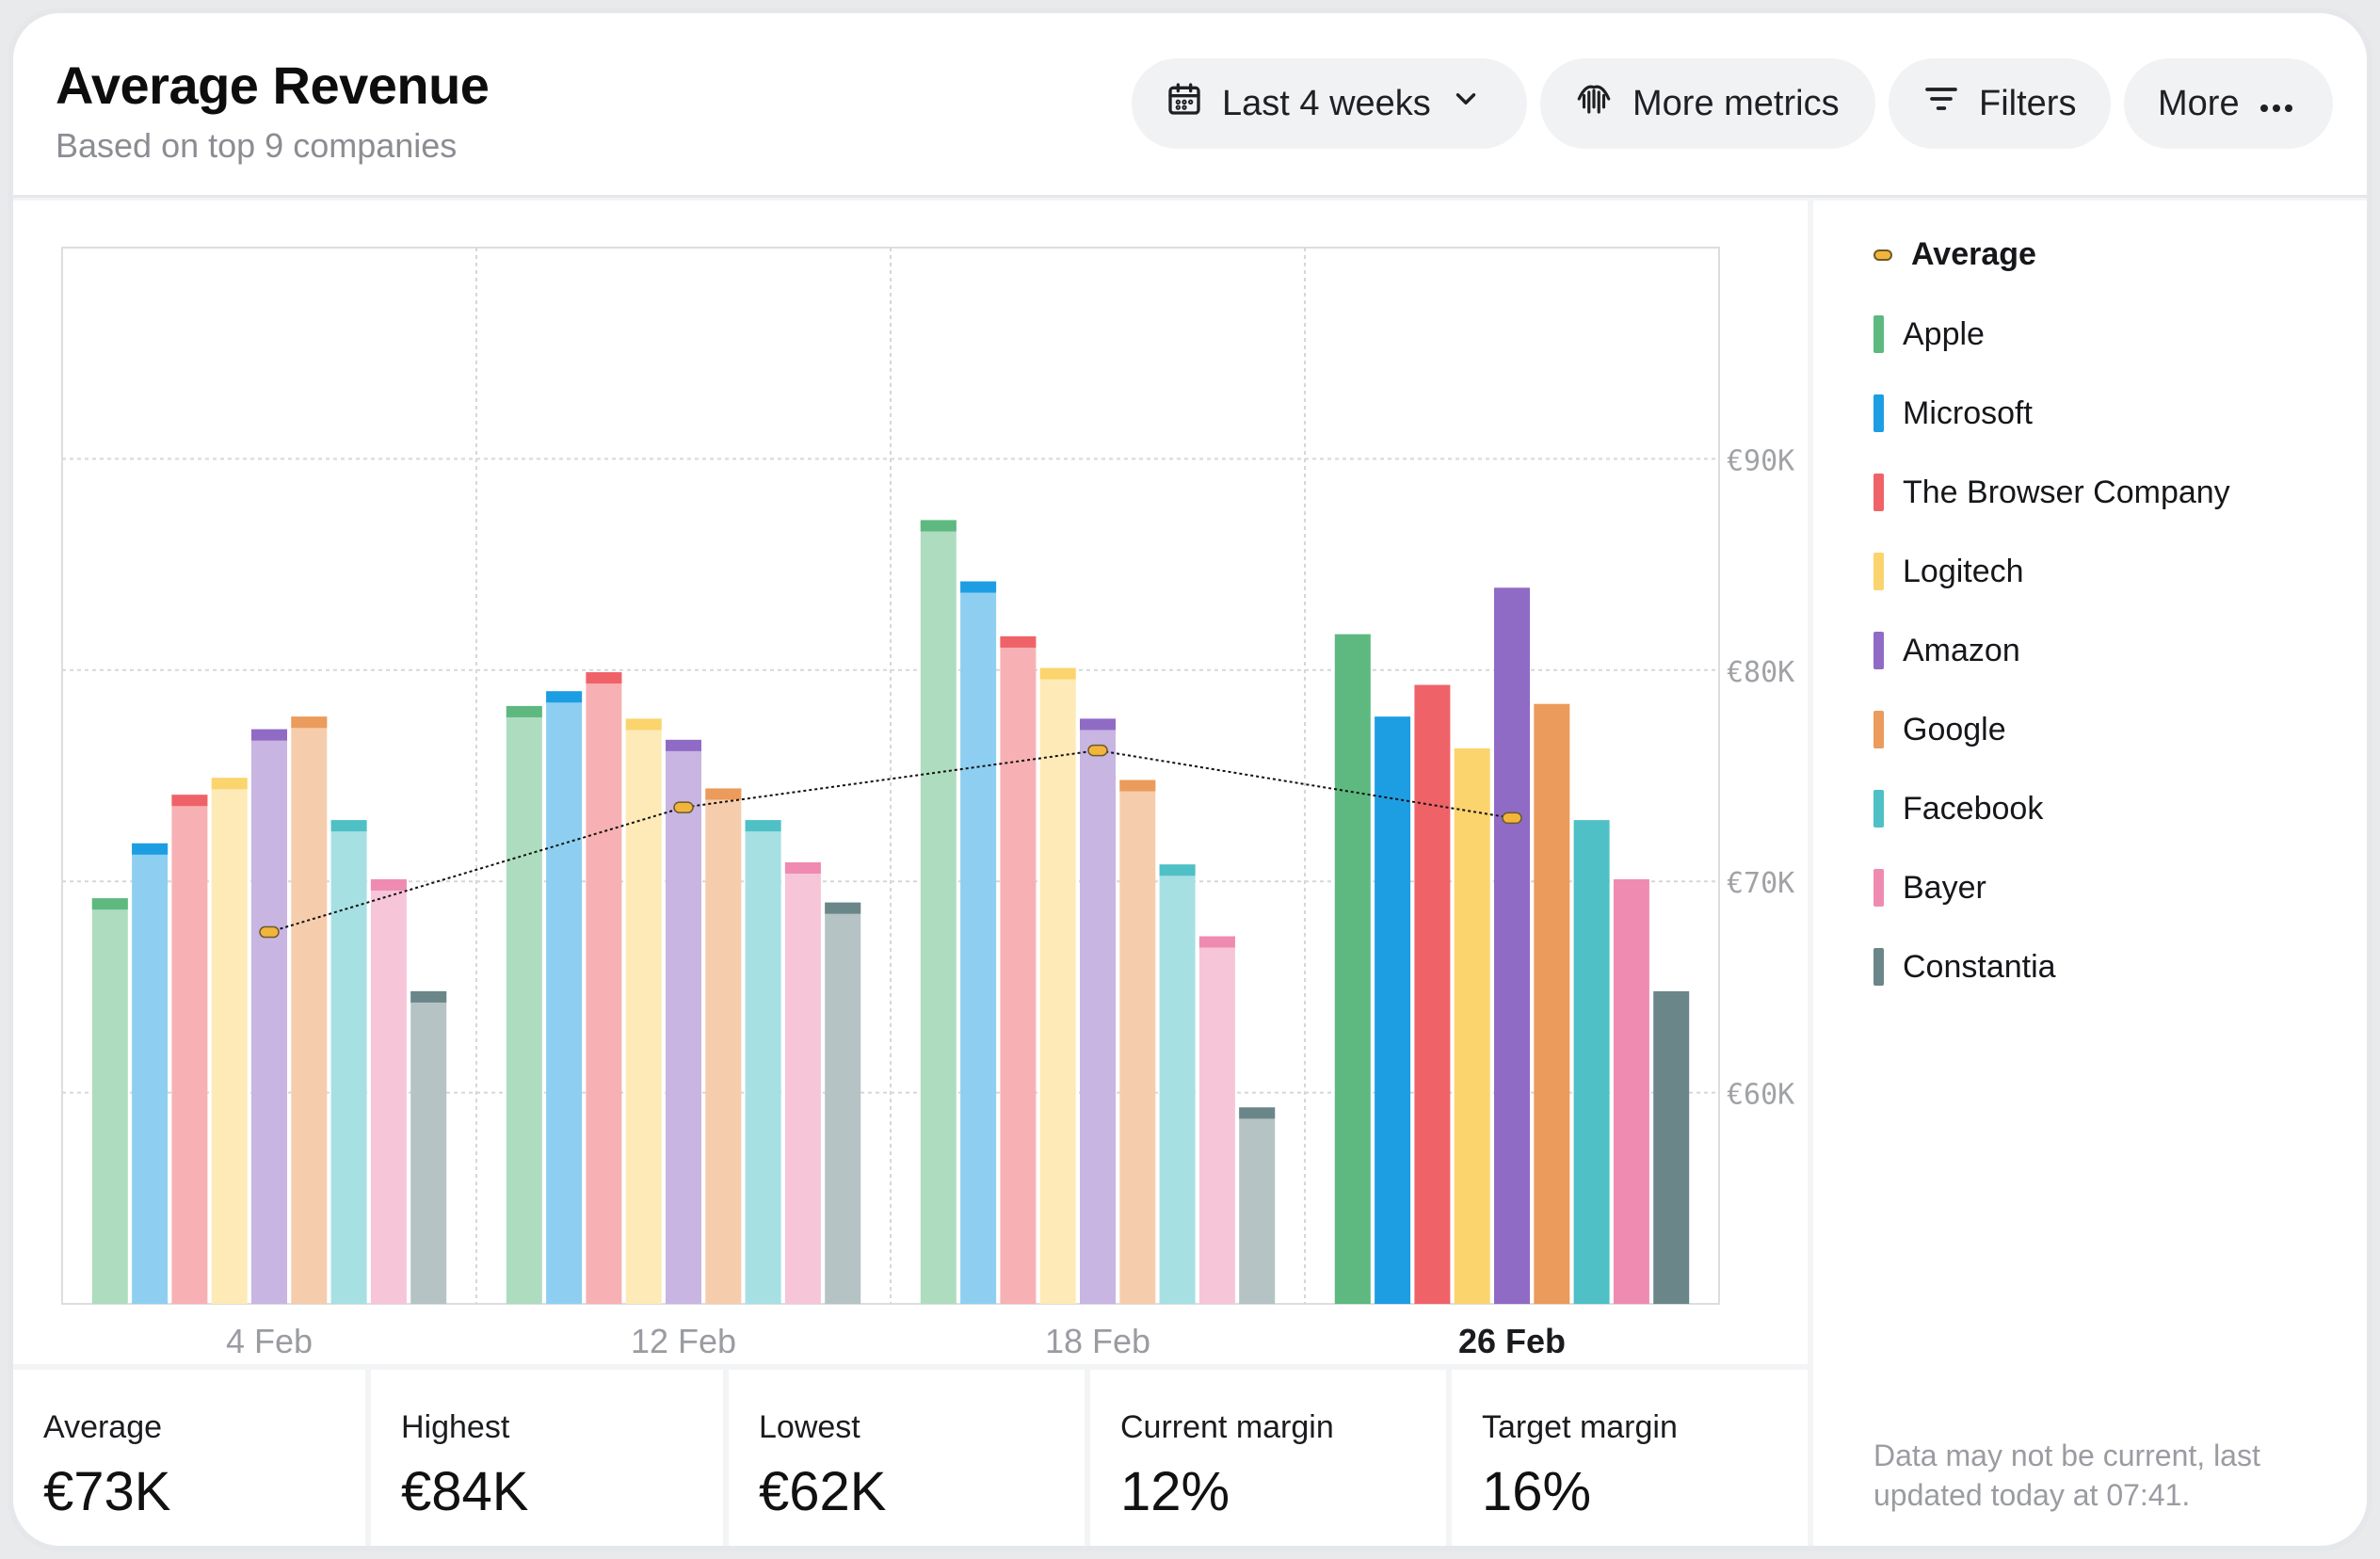 The image size is (2380, 1559). What do you see at coordinates (1326, 103) in the screenshot?
I see `date-range-label: Last 4 weeks` at bounding box center [1326, 103].